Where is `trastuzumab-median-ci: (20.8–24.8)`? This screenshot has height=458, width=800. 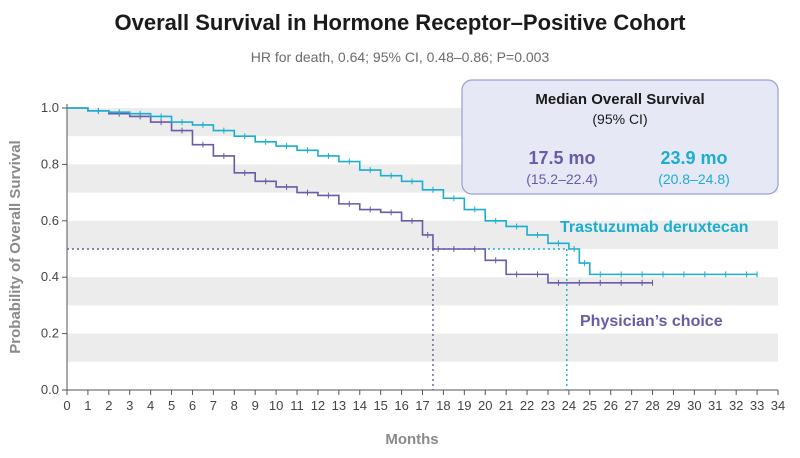
trastuzumab-median-ci: (20.8–24.8) is located at coordinates (694, 179).